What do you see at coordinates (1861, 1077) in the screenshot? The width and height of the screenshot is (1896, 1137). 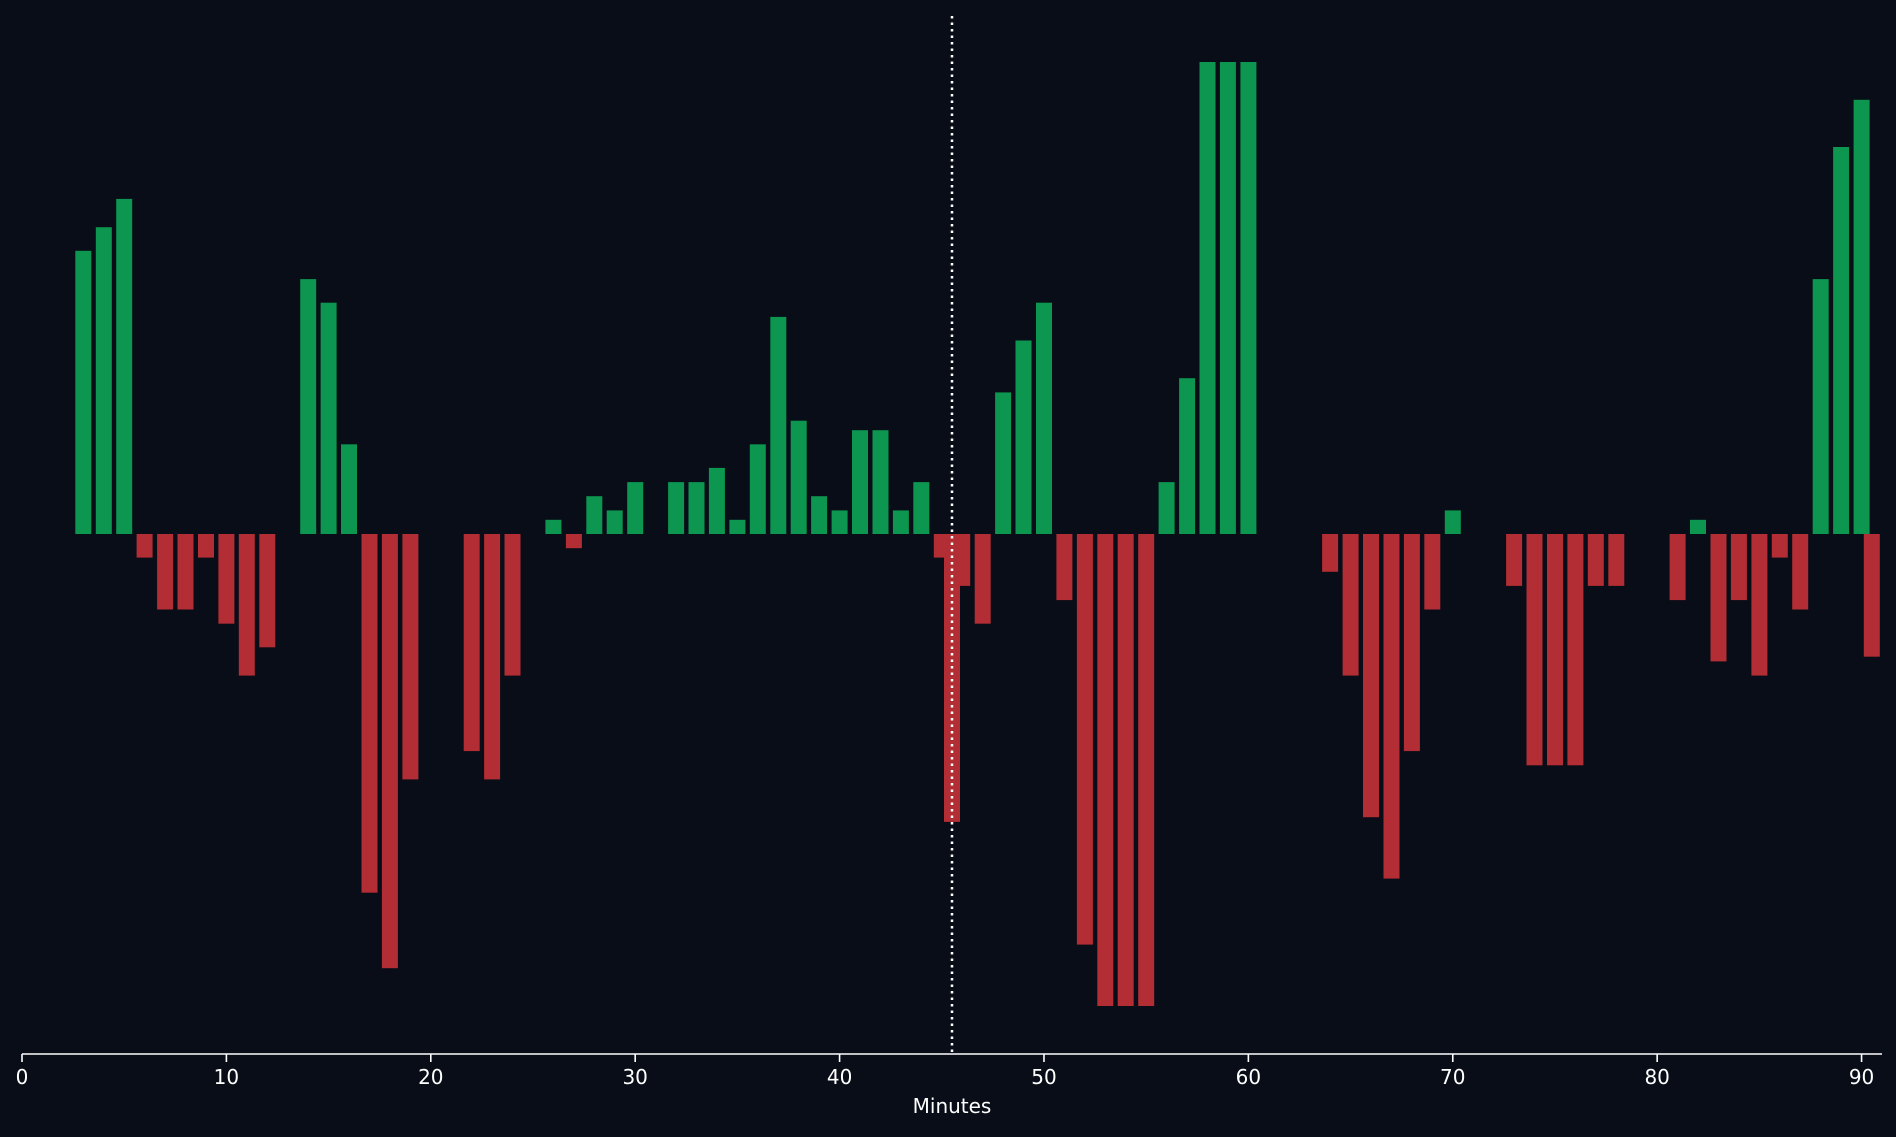 I see `x-tick-label: 90` at bounding box center [1861, 1077].